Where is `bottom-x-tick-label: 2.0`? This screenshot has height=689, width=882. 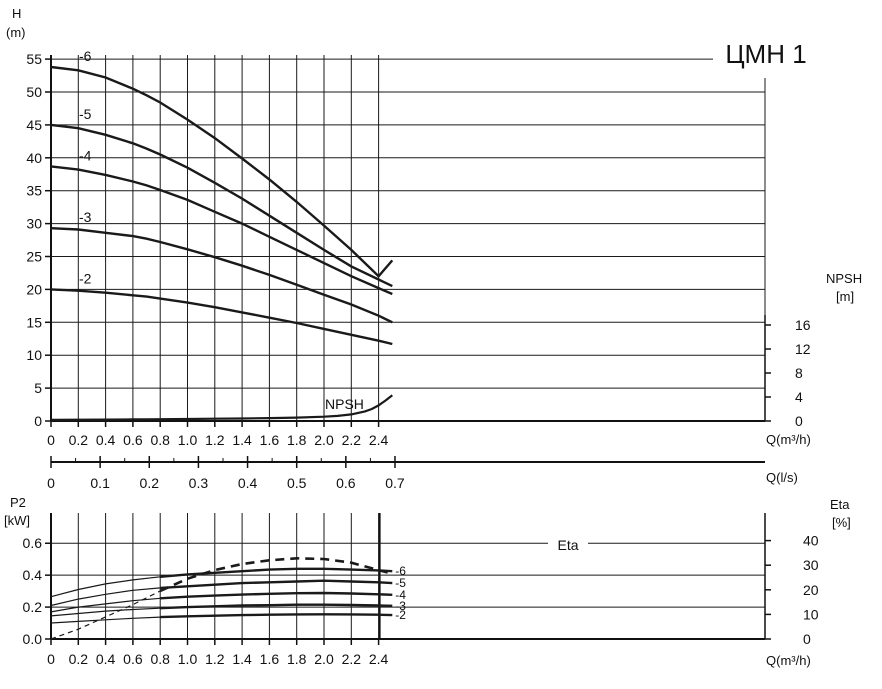
bottom-x-tick-label: 2.0 is located at coordinates (324, 659).